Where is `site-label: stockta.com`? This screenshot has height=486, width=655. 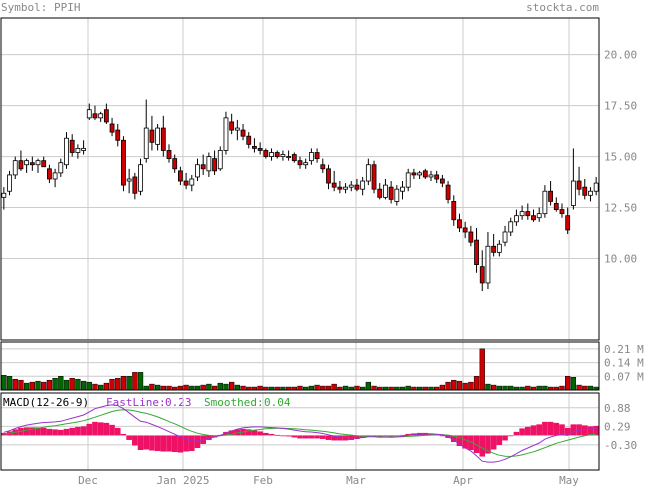 site-label: stockta.com is located at coordinates (562, 7).